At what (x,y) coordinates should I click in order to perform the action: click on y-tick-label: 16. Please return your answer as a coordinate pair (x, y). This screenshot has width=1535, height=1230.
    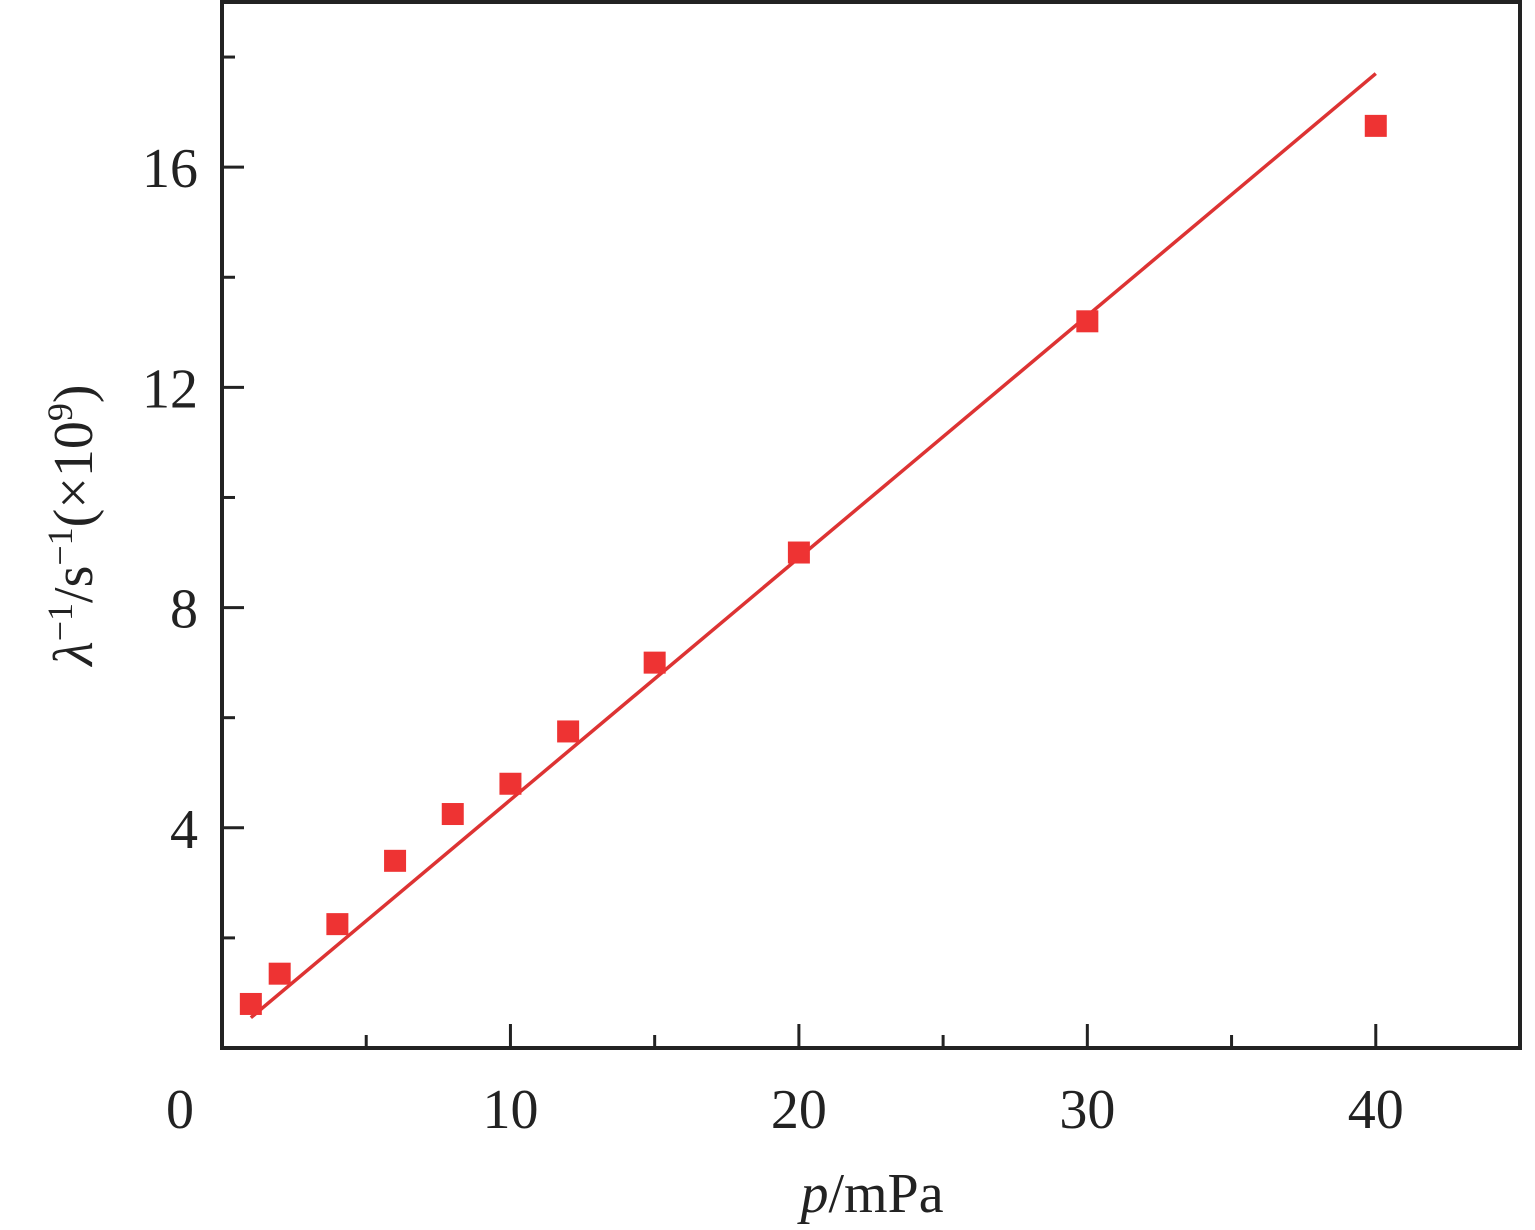
    Looking at the image, I should click on (170, 169).